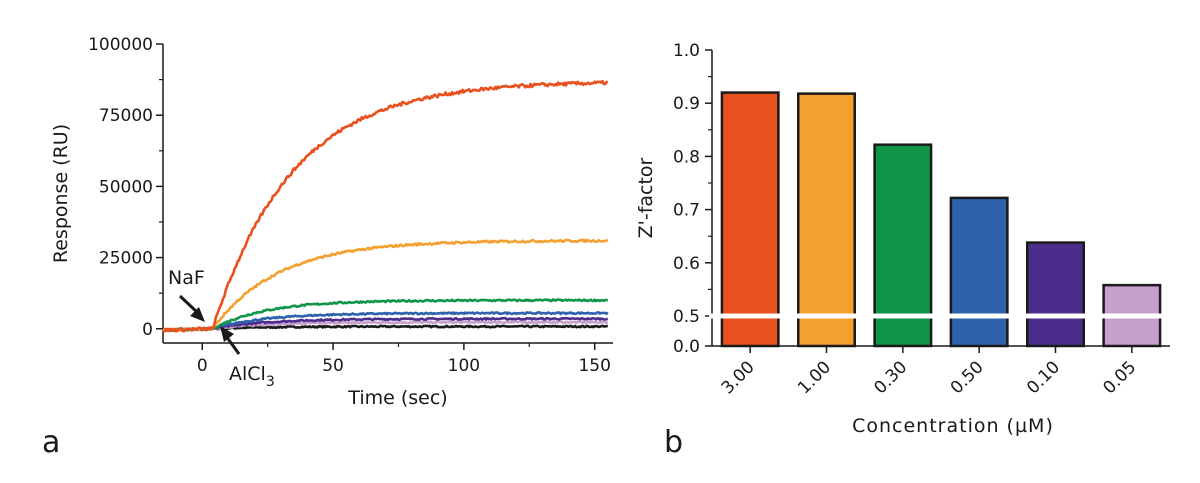 This screenshot has width=1200, height=483. Describe the element at coordinates (1043, 377) in the screenshot. I see `x-tick-label: 0.10` at that location.